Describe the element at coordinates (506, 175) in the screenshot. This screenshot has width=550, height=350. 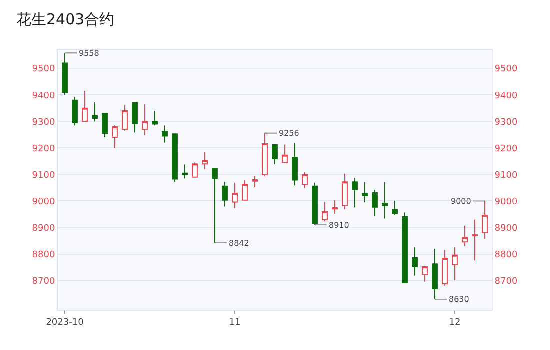
I see `y-tick-label: 9100` at that location.